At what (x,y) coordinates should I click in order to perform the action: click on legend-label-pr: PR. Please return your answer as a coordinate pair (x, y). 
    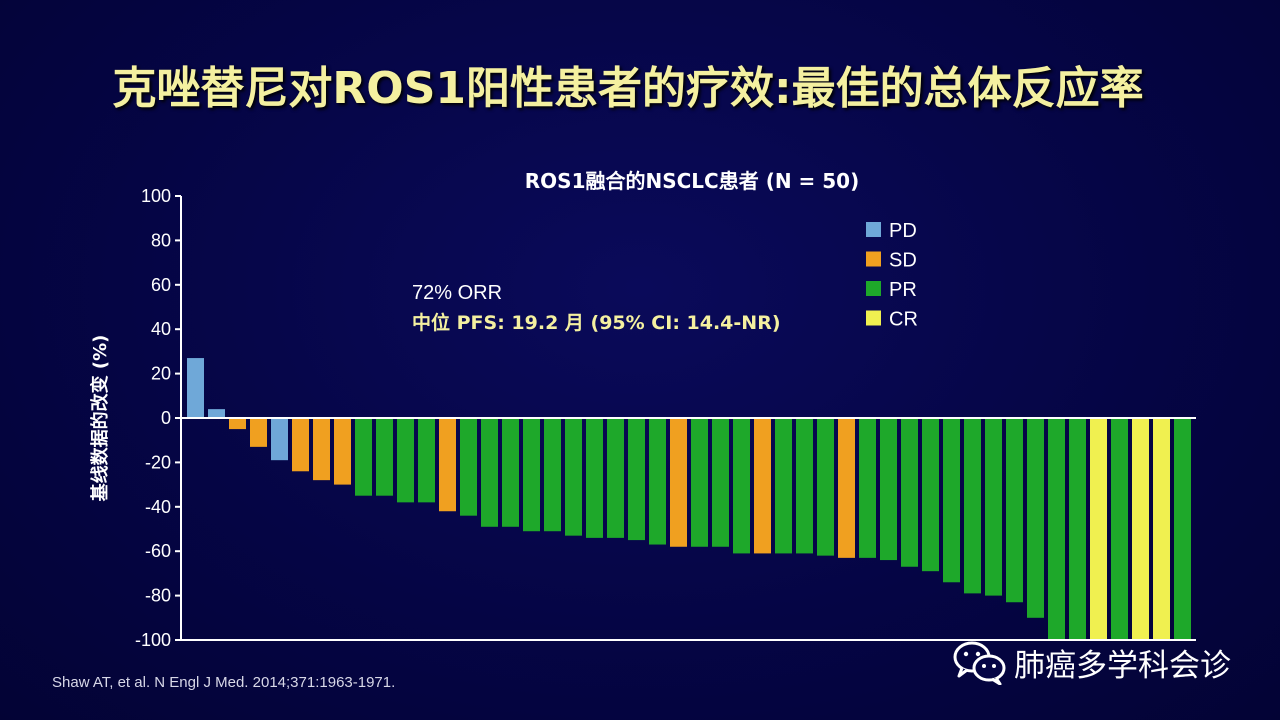
    Looking at the image, I should click on (903, 290).